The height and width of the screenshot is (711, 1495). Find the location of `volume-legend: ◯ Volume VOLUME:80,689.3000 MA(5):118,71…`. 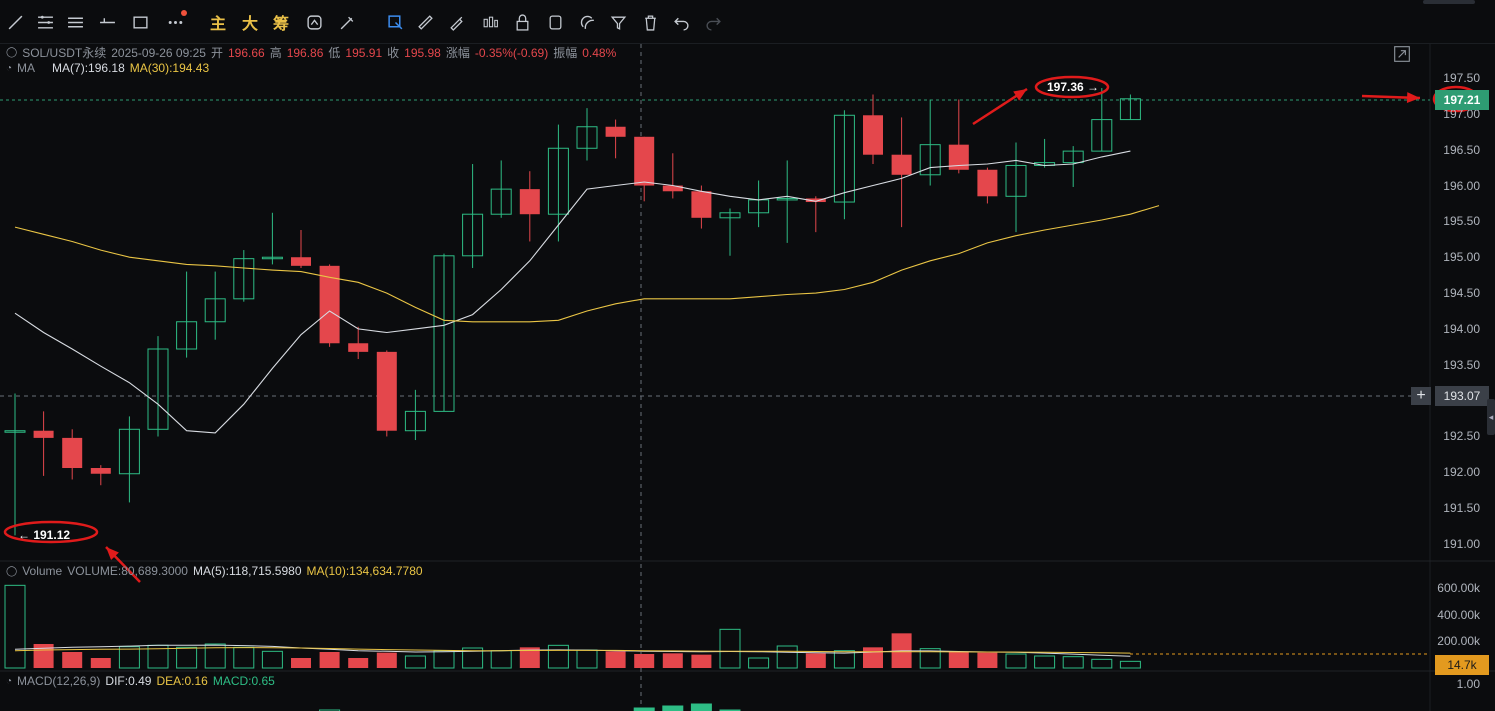

volume-legend: ◯ Volume VOLUME:80,689.3000 MA(5):118,71… is located at coordinates (214, 571).